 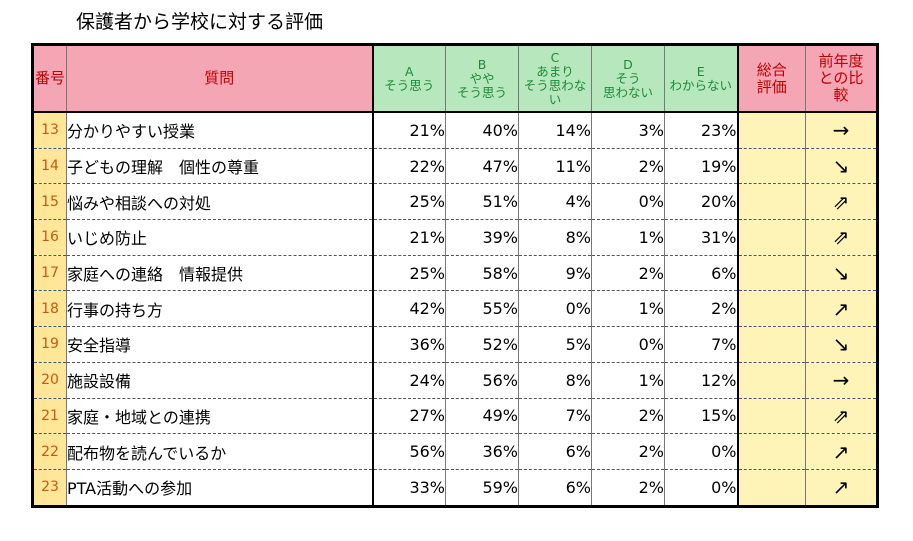 What do you see at coordinates (219, 202) in the screenshot?
I see `row-question: 悩みや相談への対処` at bounding box center [219, 202].